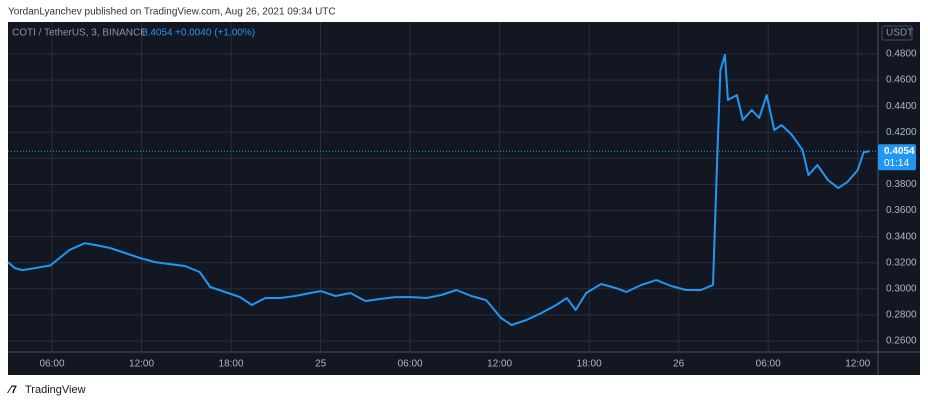 Image resolution: width=928 pixels, height=408 pixels. What do you see at coordinates (901, 184) in the screenshot?
I see `y-tick-label: 0.3800` at bounding box center [901, 184].